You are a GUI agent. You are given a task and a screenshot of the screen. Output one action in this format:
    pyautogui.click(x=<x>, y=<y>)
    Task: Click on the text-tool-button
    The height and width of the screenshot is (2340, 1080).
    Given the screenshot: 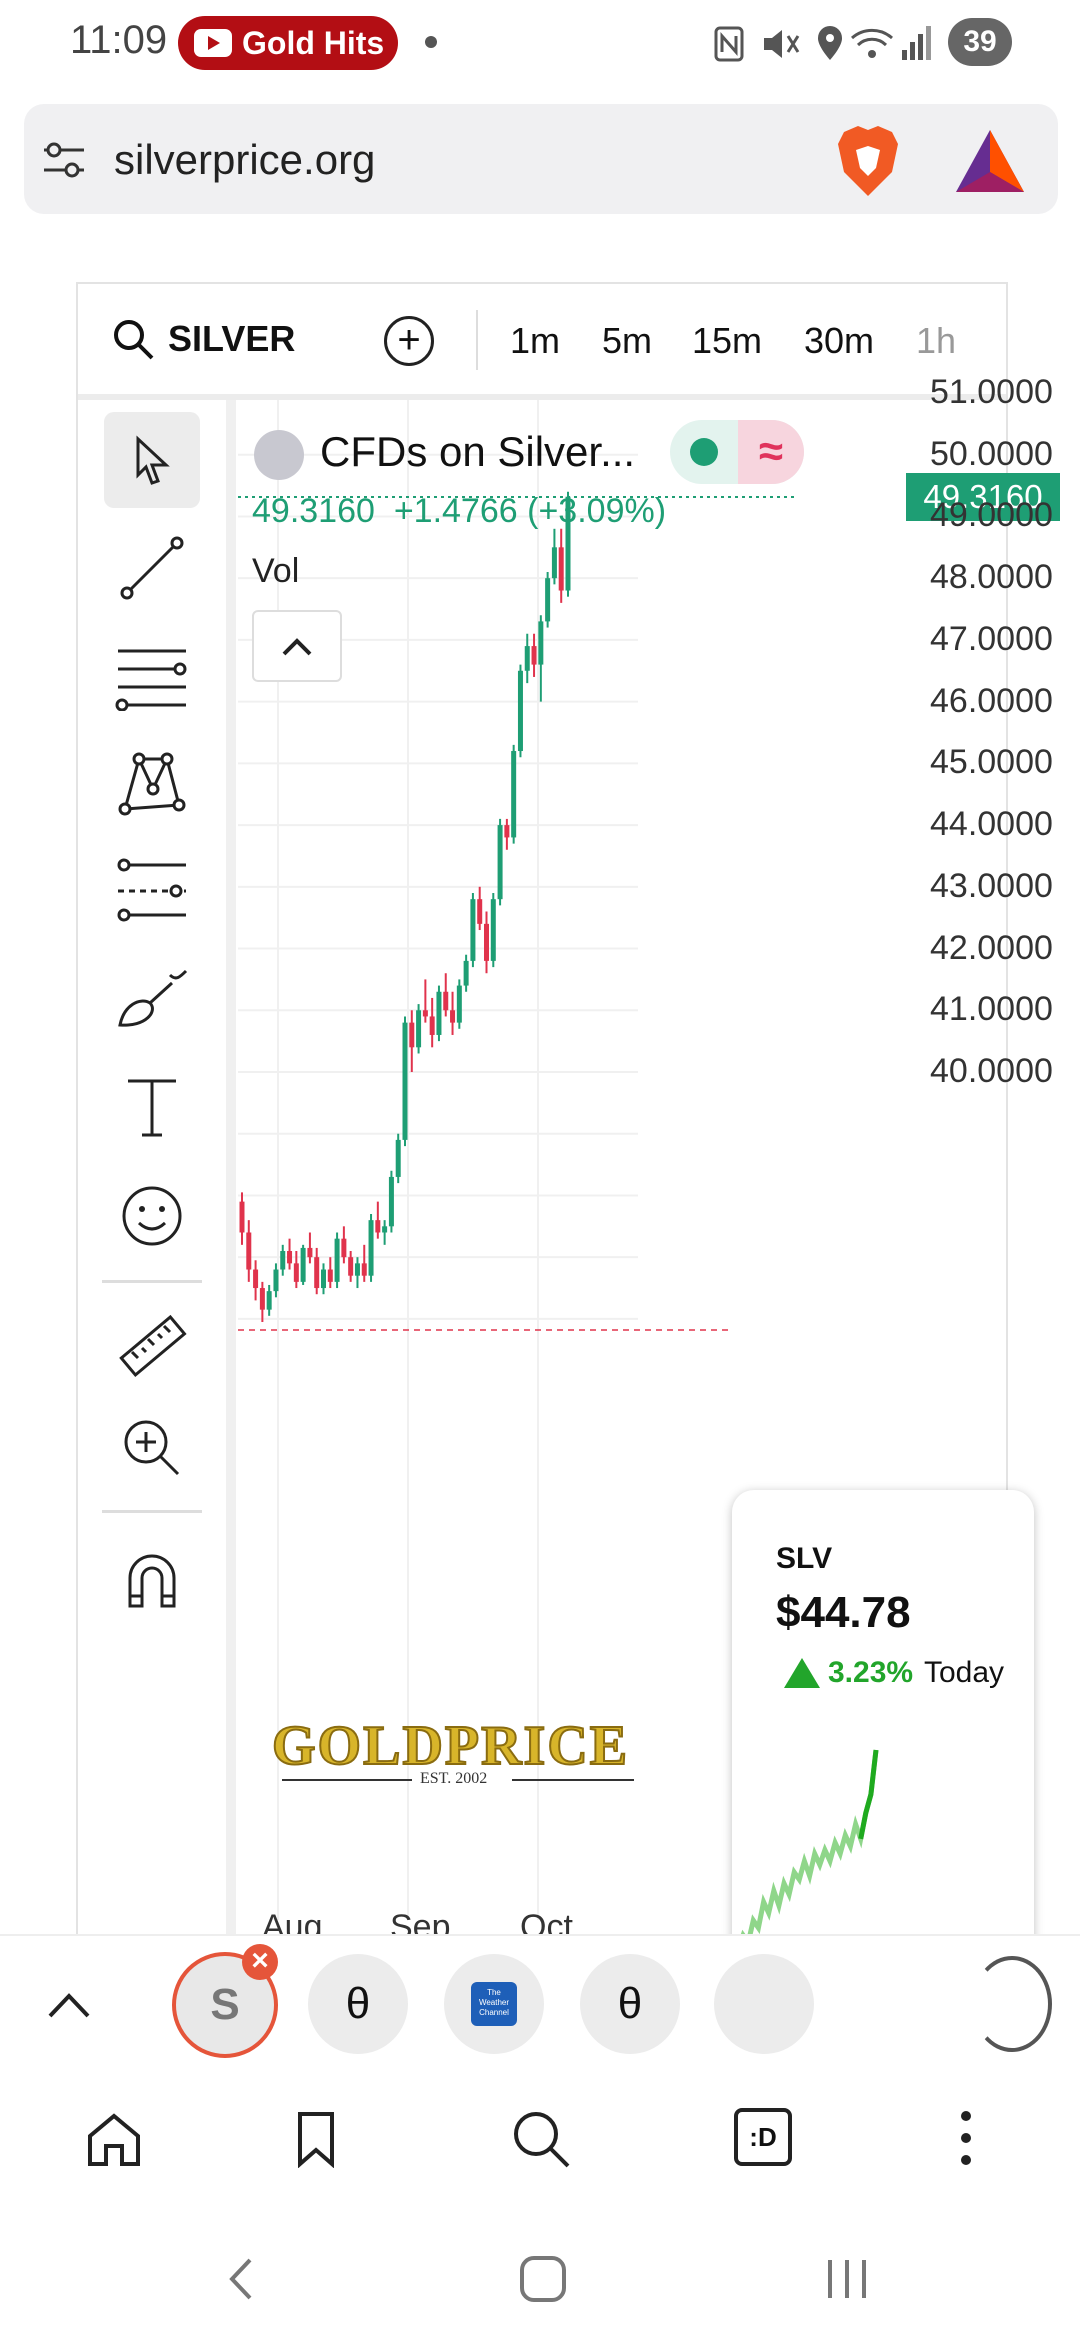 What is the action you would take?
    pyautogui.click(x=152, y=1108)
    